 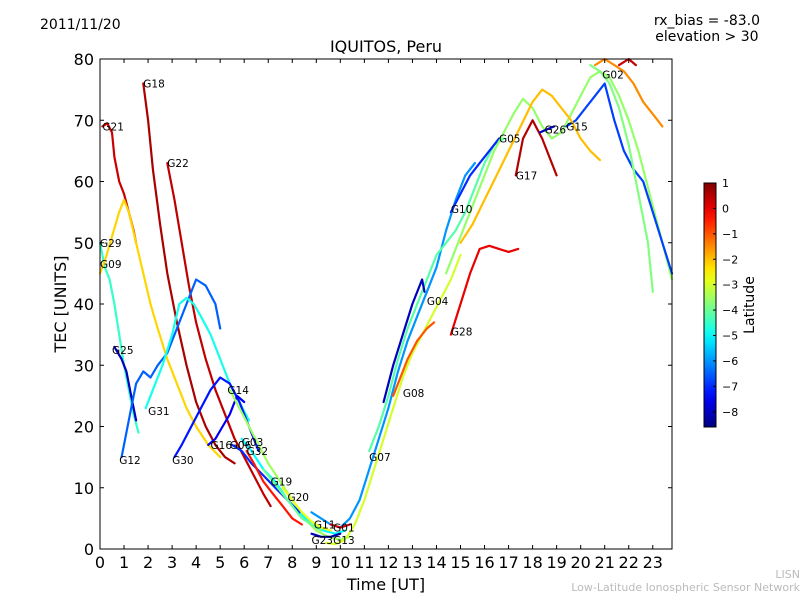 What do you see at coordinates (220, 562) in the screenshot?
I see `x-tick-label: 5` at bounding box center [220, 562].